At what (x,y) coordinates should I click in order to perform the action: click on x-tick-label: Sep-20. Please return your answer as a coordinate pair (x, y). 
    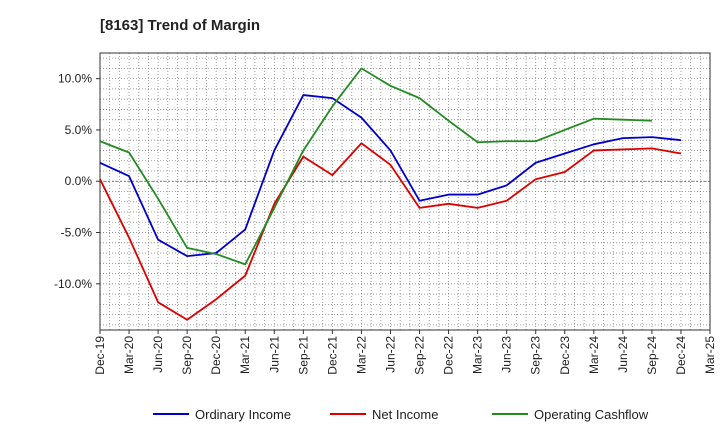
    Looking at the image, I should click on (187, 355).